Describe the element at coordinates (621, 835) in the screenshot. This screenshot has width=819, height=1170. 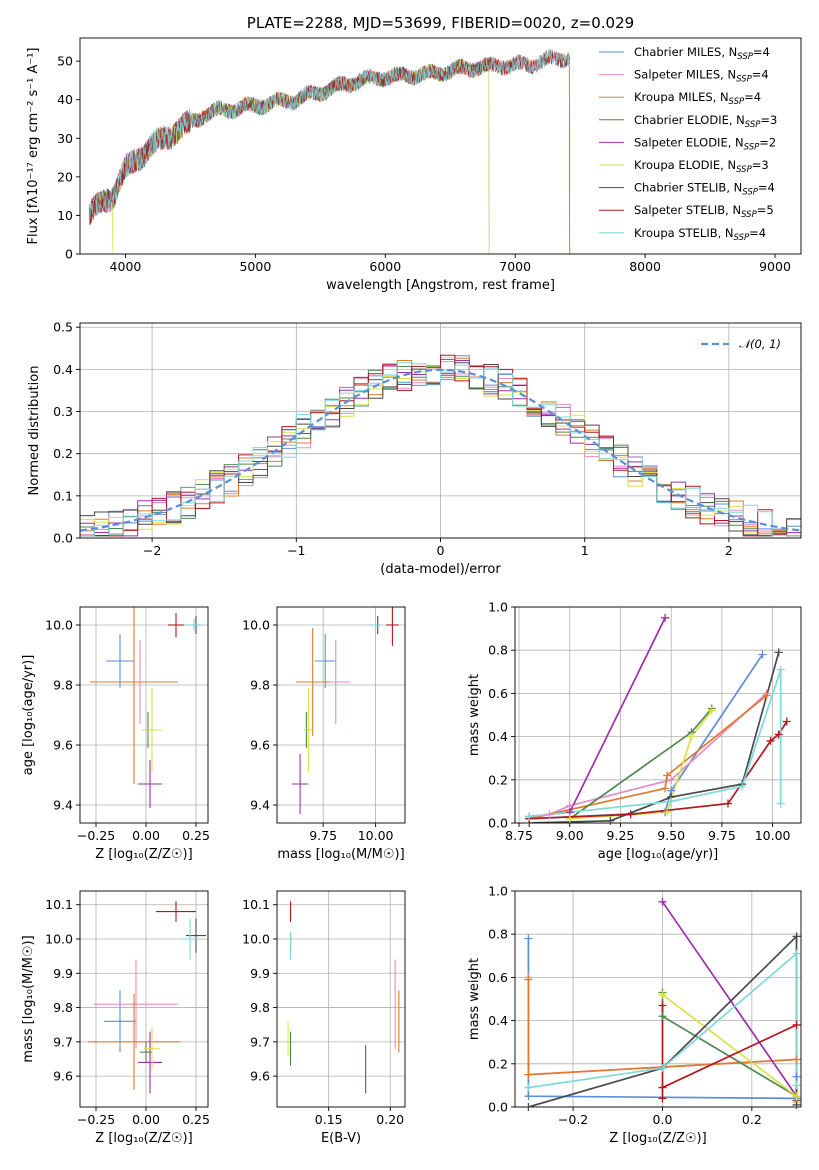
I see `x-tick-label: 9.25` at that location.